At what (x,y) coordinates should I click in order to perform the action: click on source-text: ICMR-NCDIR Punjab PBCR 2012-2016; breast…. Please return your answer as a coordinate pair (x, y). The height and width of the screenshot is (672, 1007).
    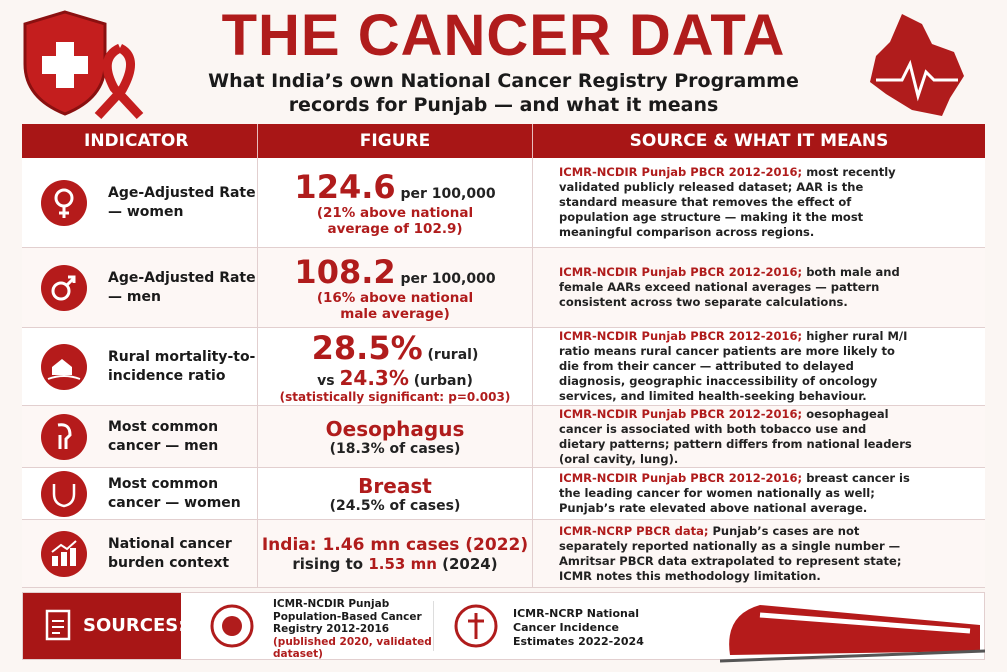
    Looking at the image, I should click on (737, 493).